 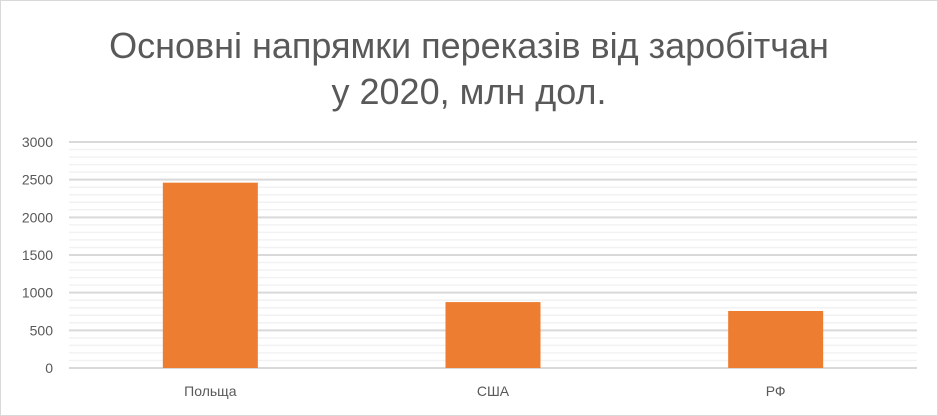 What do you see at coordinates (37, 255) in the screenshot?
I see `y-tick-label: 1500` at bounding box center [37, 255].